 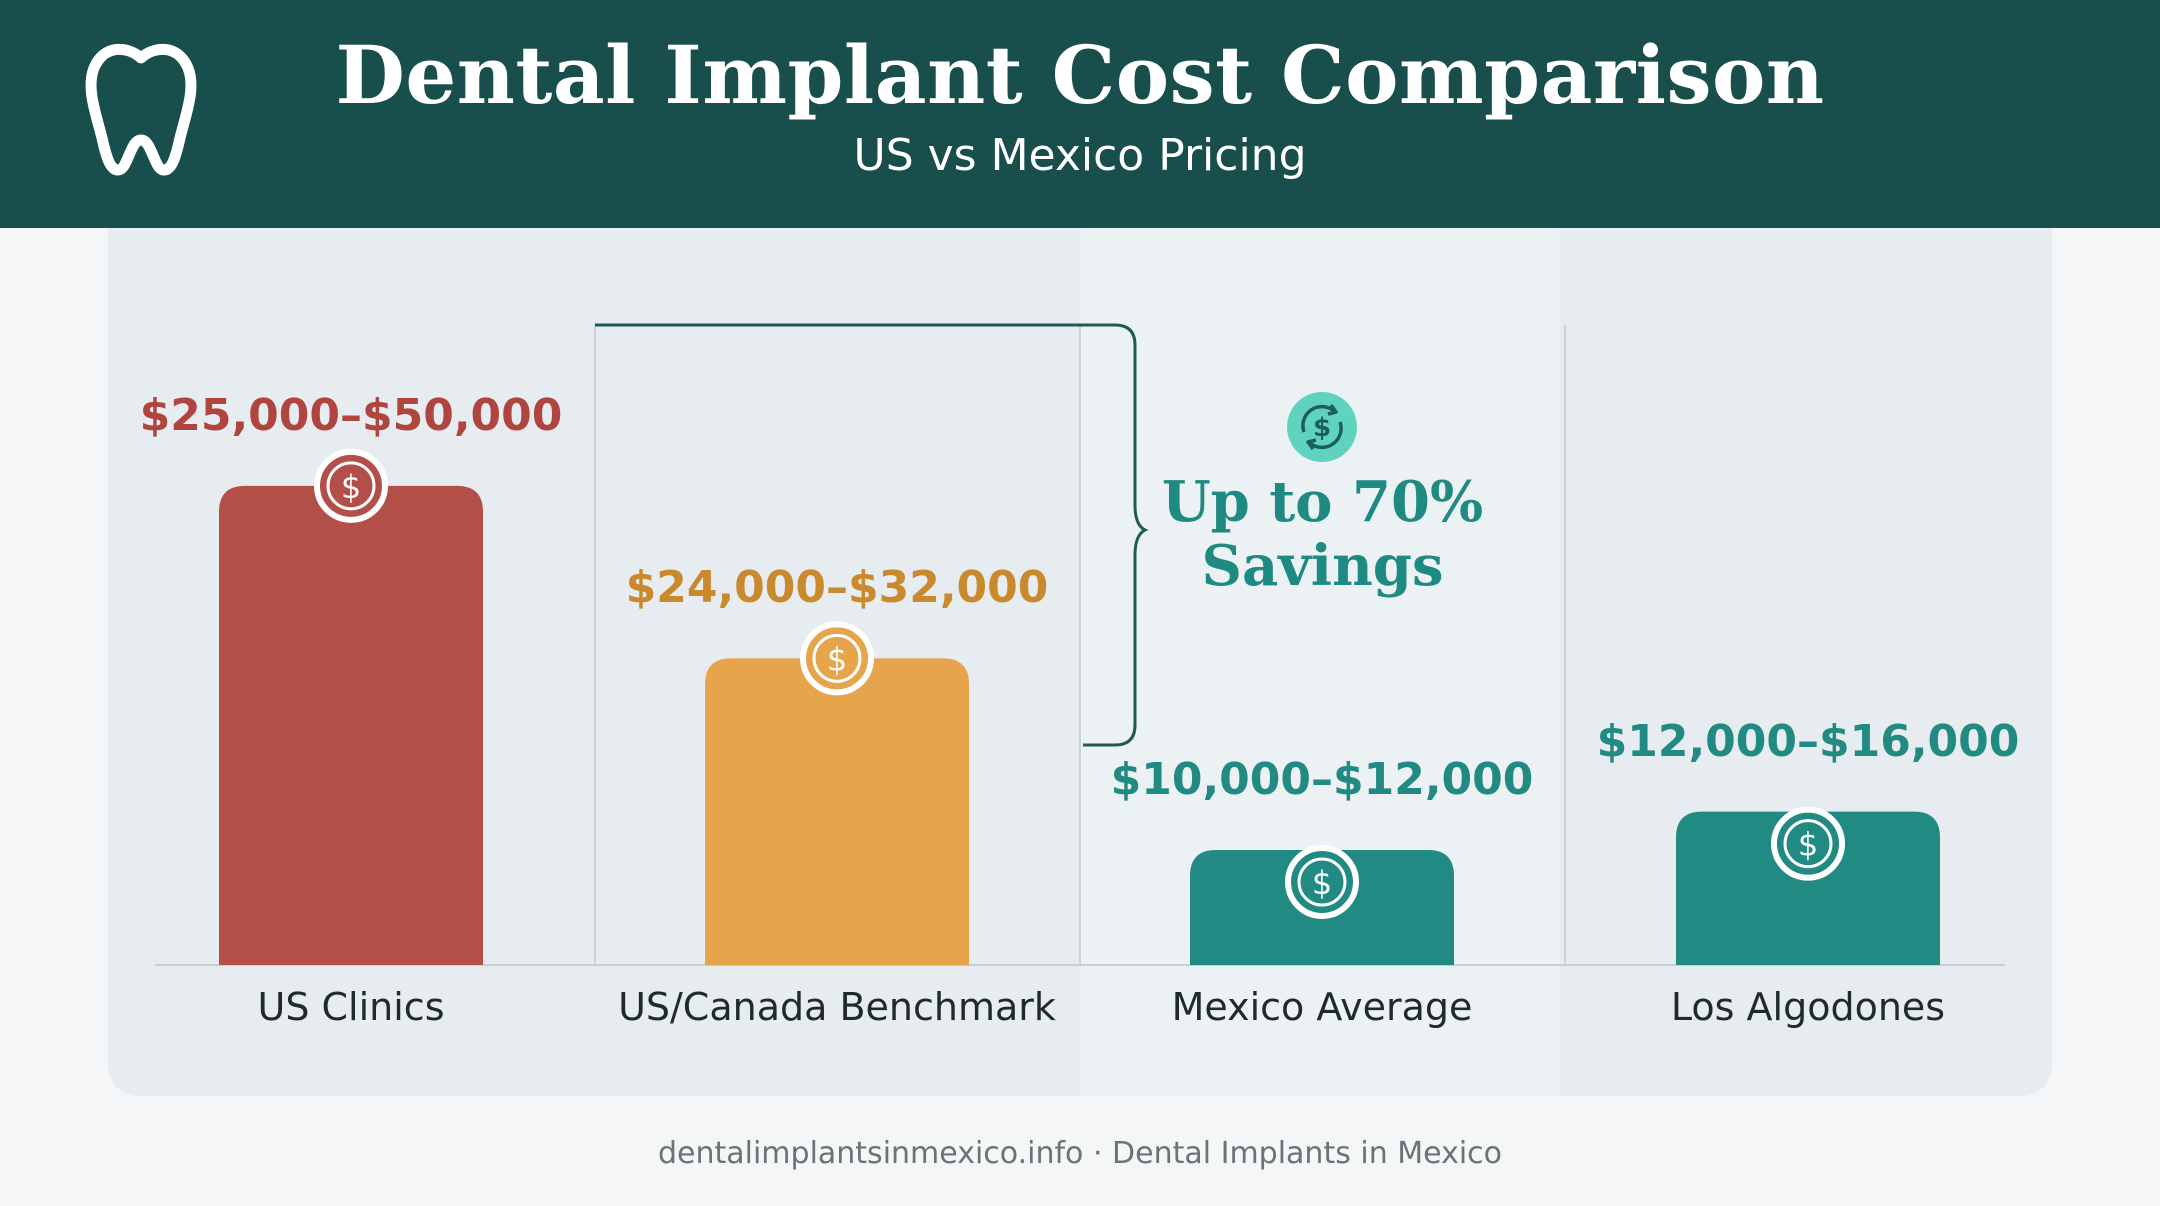 I want to click on category-label: US Clinics, so click(x=351, y=1007).